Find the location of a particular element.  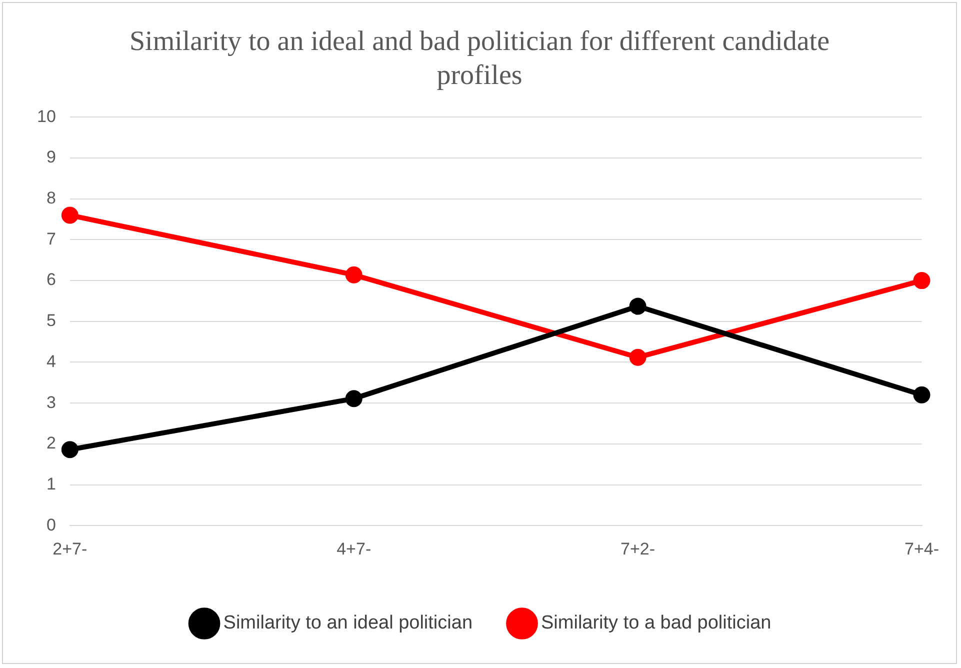

y-tick-label: 9 is located at coordinates (51, 157).